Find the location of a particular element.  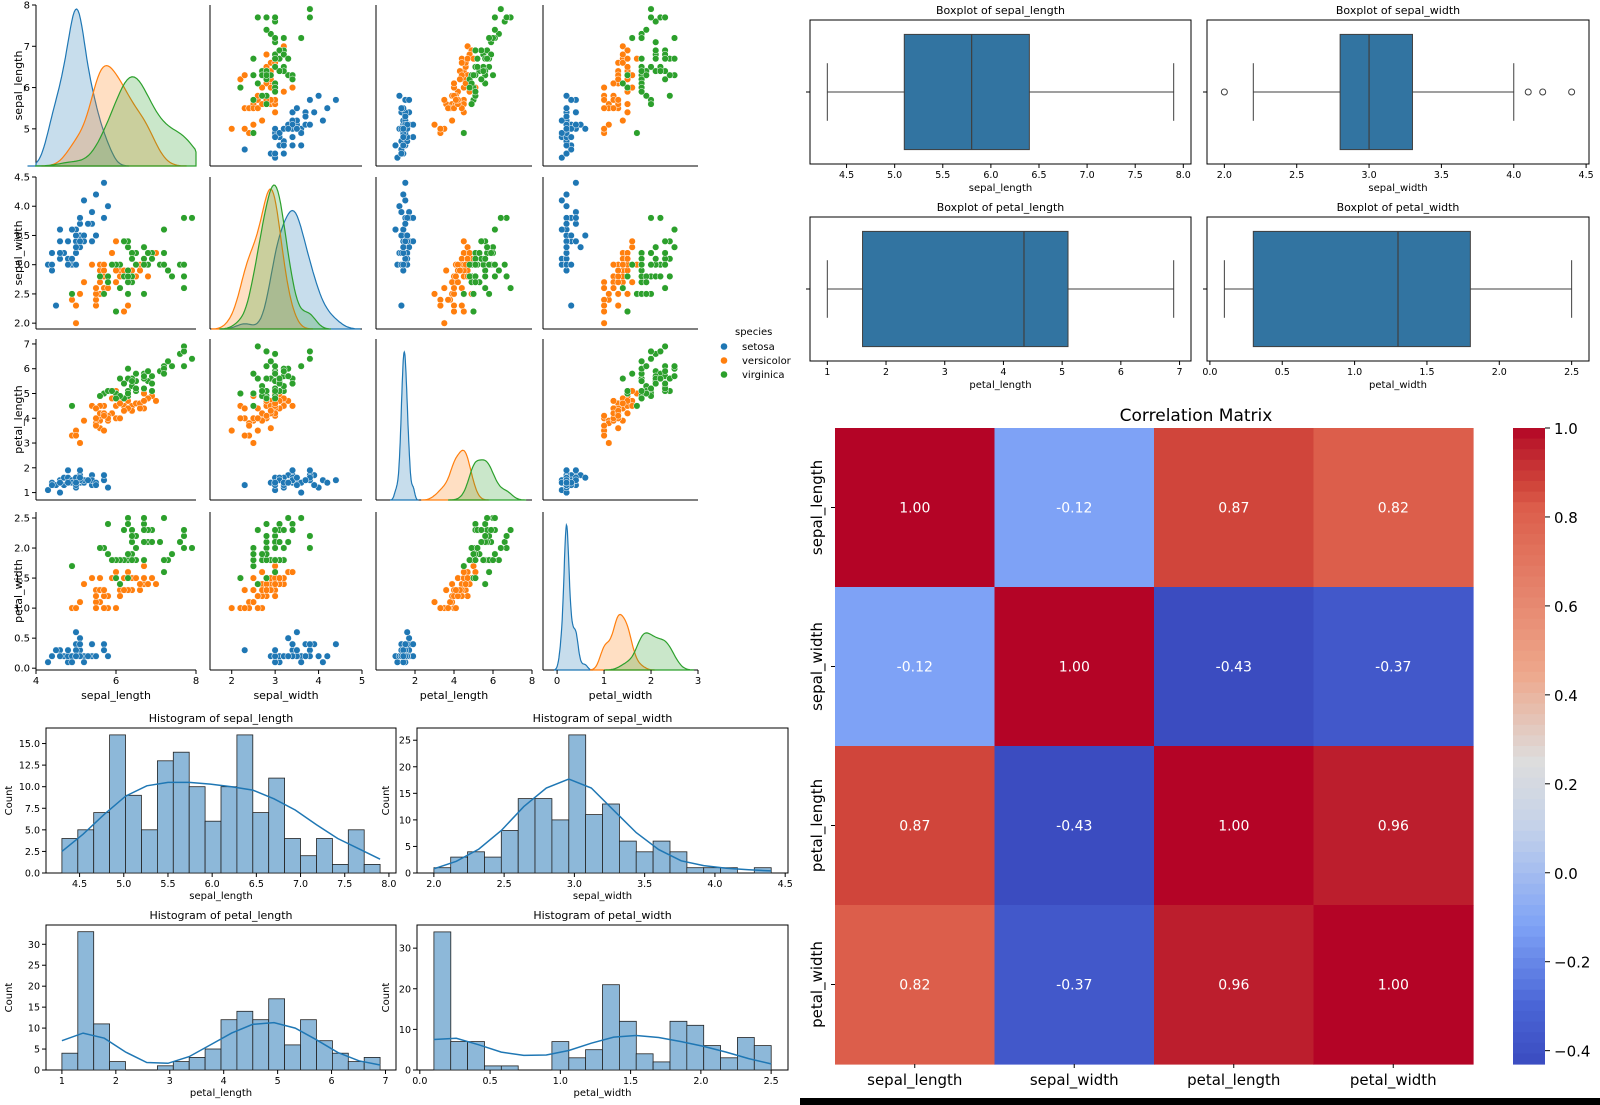

x-tick-label: 3.5 is located at coordinates (644, 884).